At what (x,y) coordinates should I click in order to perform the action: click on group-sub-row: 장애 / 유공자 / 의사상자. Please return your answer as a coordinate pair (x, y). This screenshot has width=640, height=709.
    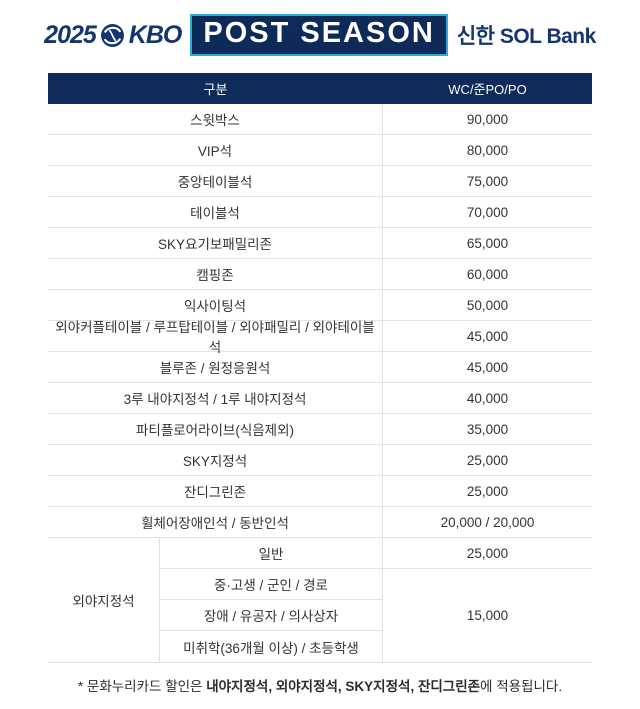
    Looking at the image, I should click on (271, 615).